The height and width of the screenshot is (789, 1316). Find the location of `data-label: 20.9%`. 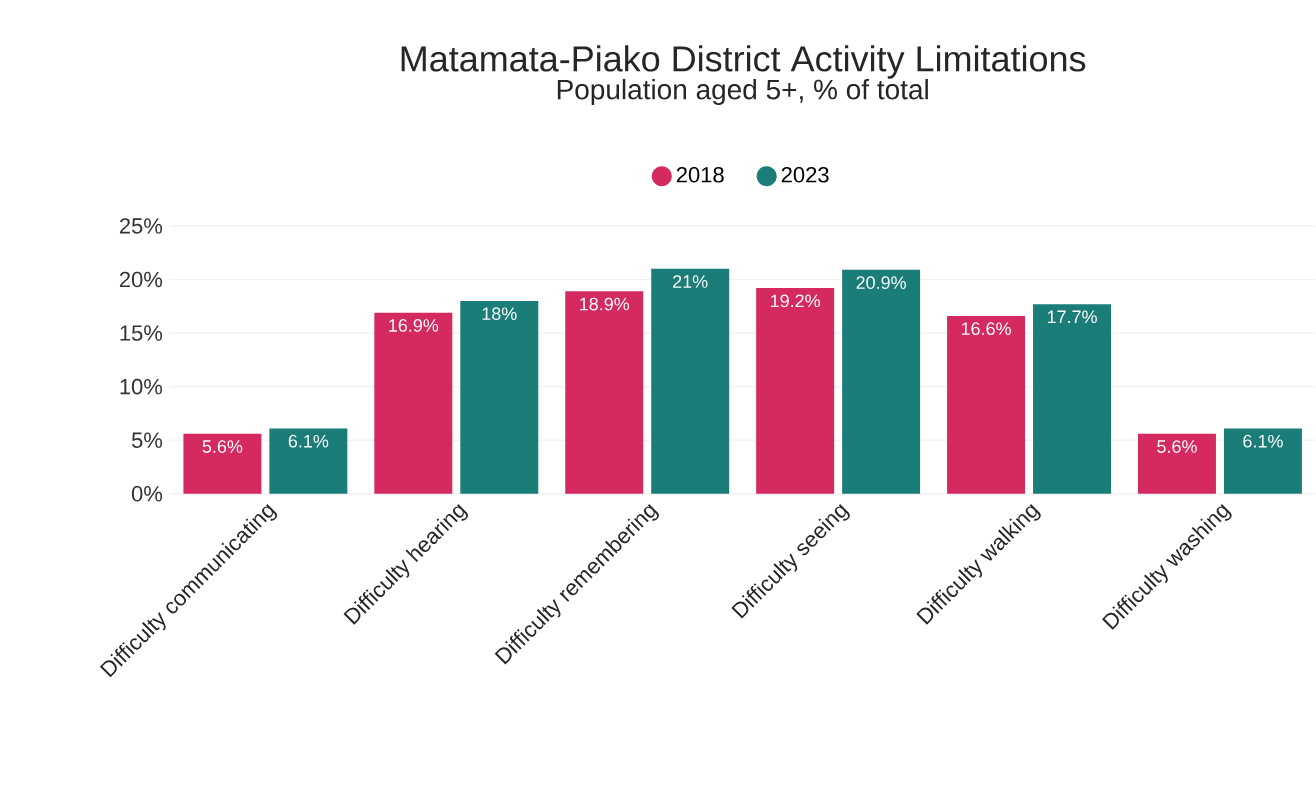

data-label: 20.9% is located at coordinates (881, 283).